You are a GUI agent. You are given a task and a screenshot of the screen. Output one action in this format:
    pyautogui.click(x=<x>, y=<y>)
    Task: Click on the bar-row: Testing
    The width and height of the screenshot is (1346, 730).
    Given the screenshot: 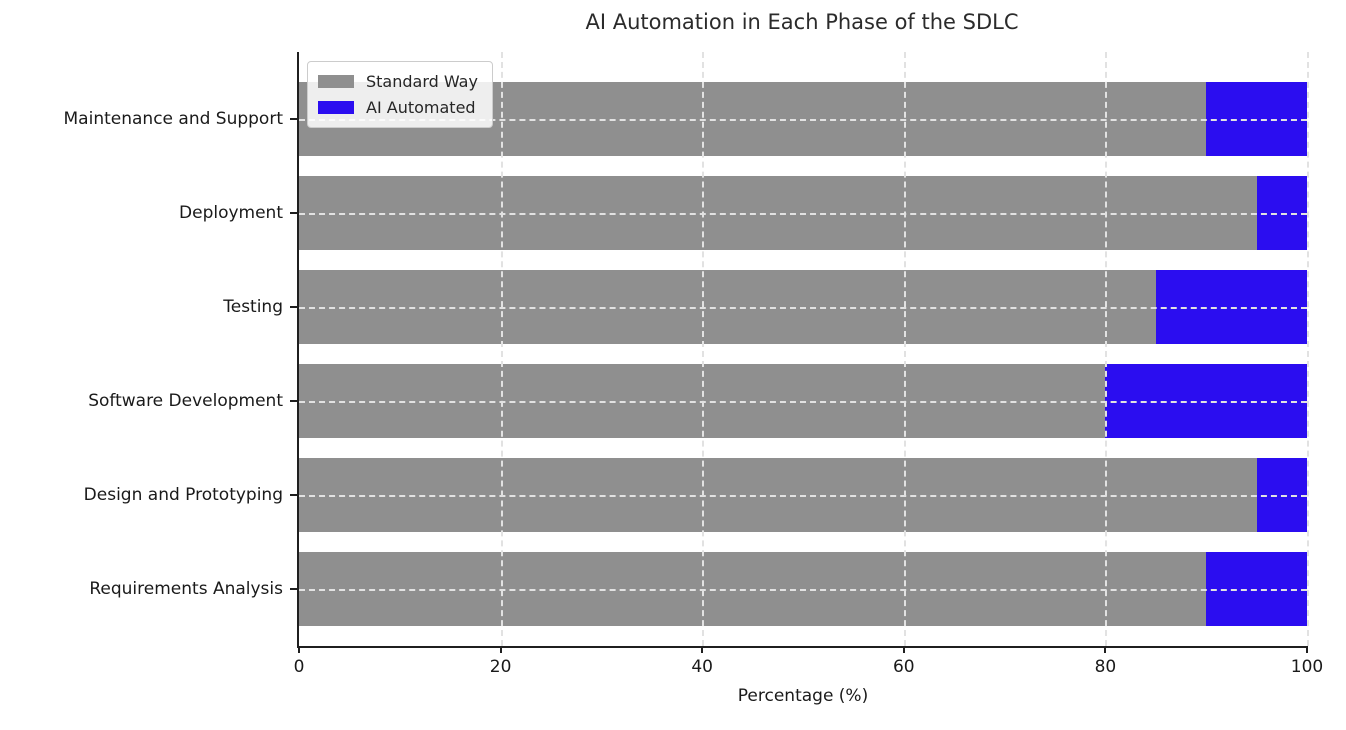 What is the action you would take?
    pyautogui.click(x=765, y=307)
    